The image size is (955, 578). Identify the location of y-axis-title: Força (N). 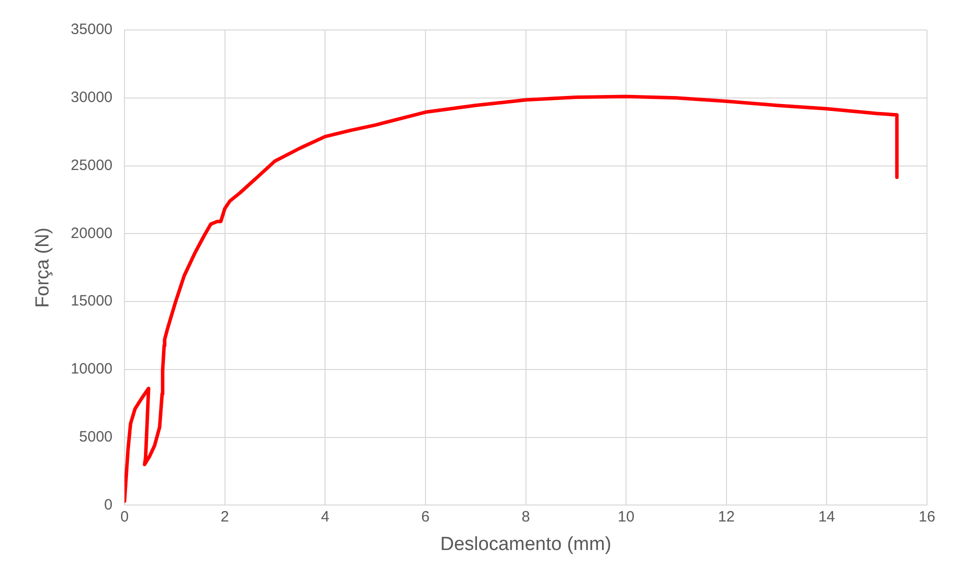
(43, 267).